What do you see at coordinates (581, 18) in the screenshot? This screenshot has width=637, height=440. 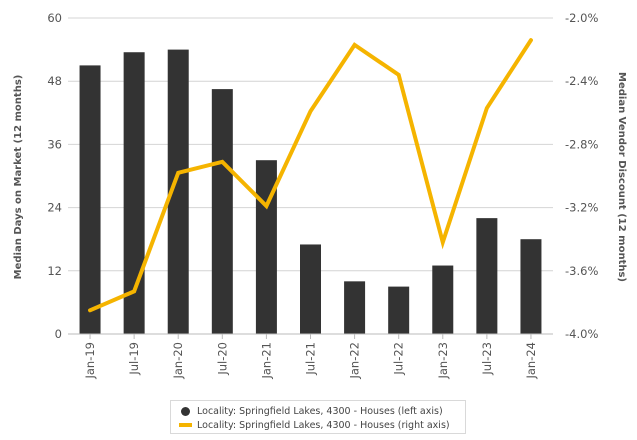 I see `right-tick-label: -2.0%` at bounding box center [581, 18].